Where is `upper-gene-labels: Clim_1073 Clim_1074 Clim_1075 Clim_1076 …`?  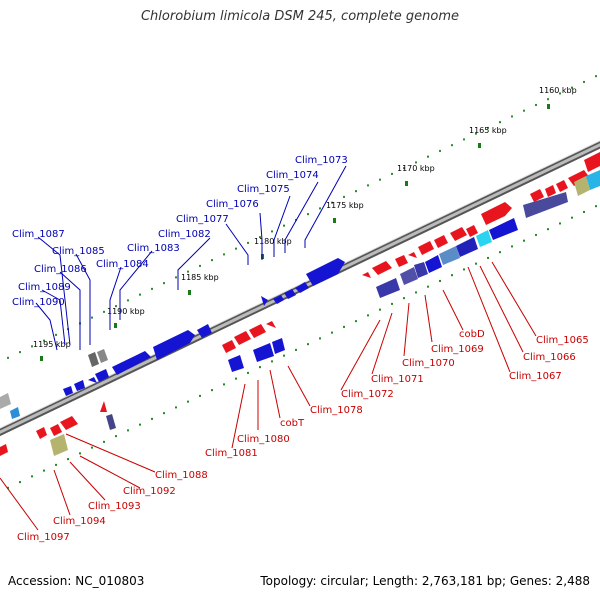
upper-gene-labels: Clim_1073 Clim_1074 Clim_1075 Clim_1076 … is located at coordinates (180, 231).